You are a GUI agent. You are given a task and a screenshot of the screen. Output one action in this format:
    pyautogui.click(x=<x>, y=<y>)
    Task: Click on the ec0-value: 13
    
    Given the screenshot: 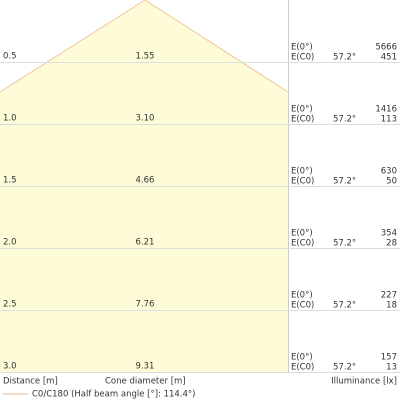 What is the action you would take?
    pyautogui.click(x=391, y=368)
    